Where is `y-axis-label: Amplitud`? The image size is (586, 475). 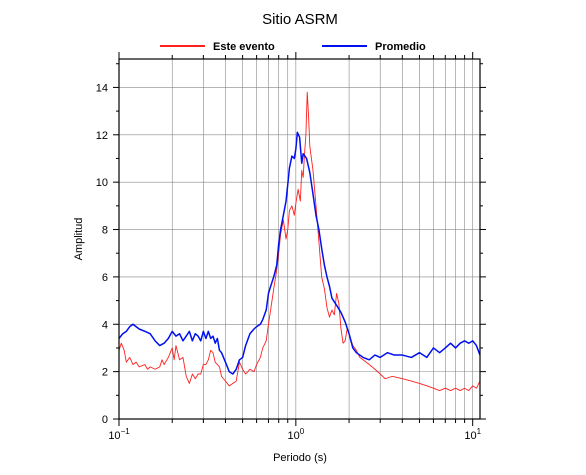
y-axis-label: Amplitud is located at coordinates (79, 239).